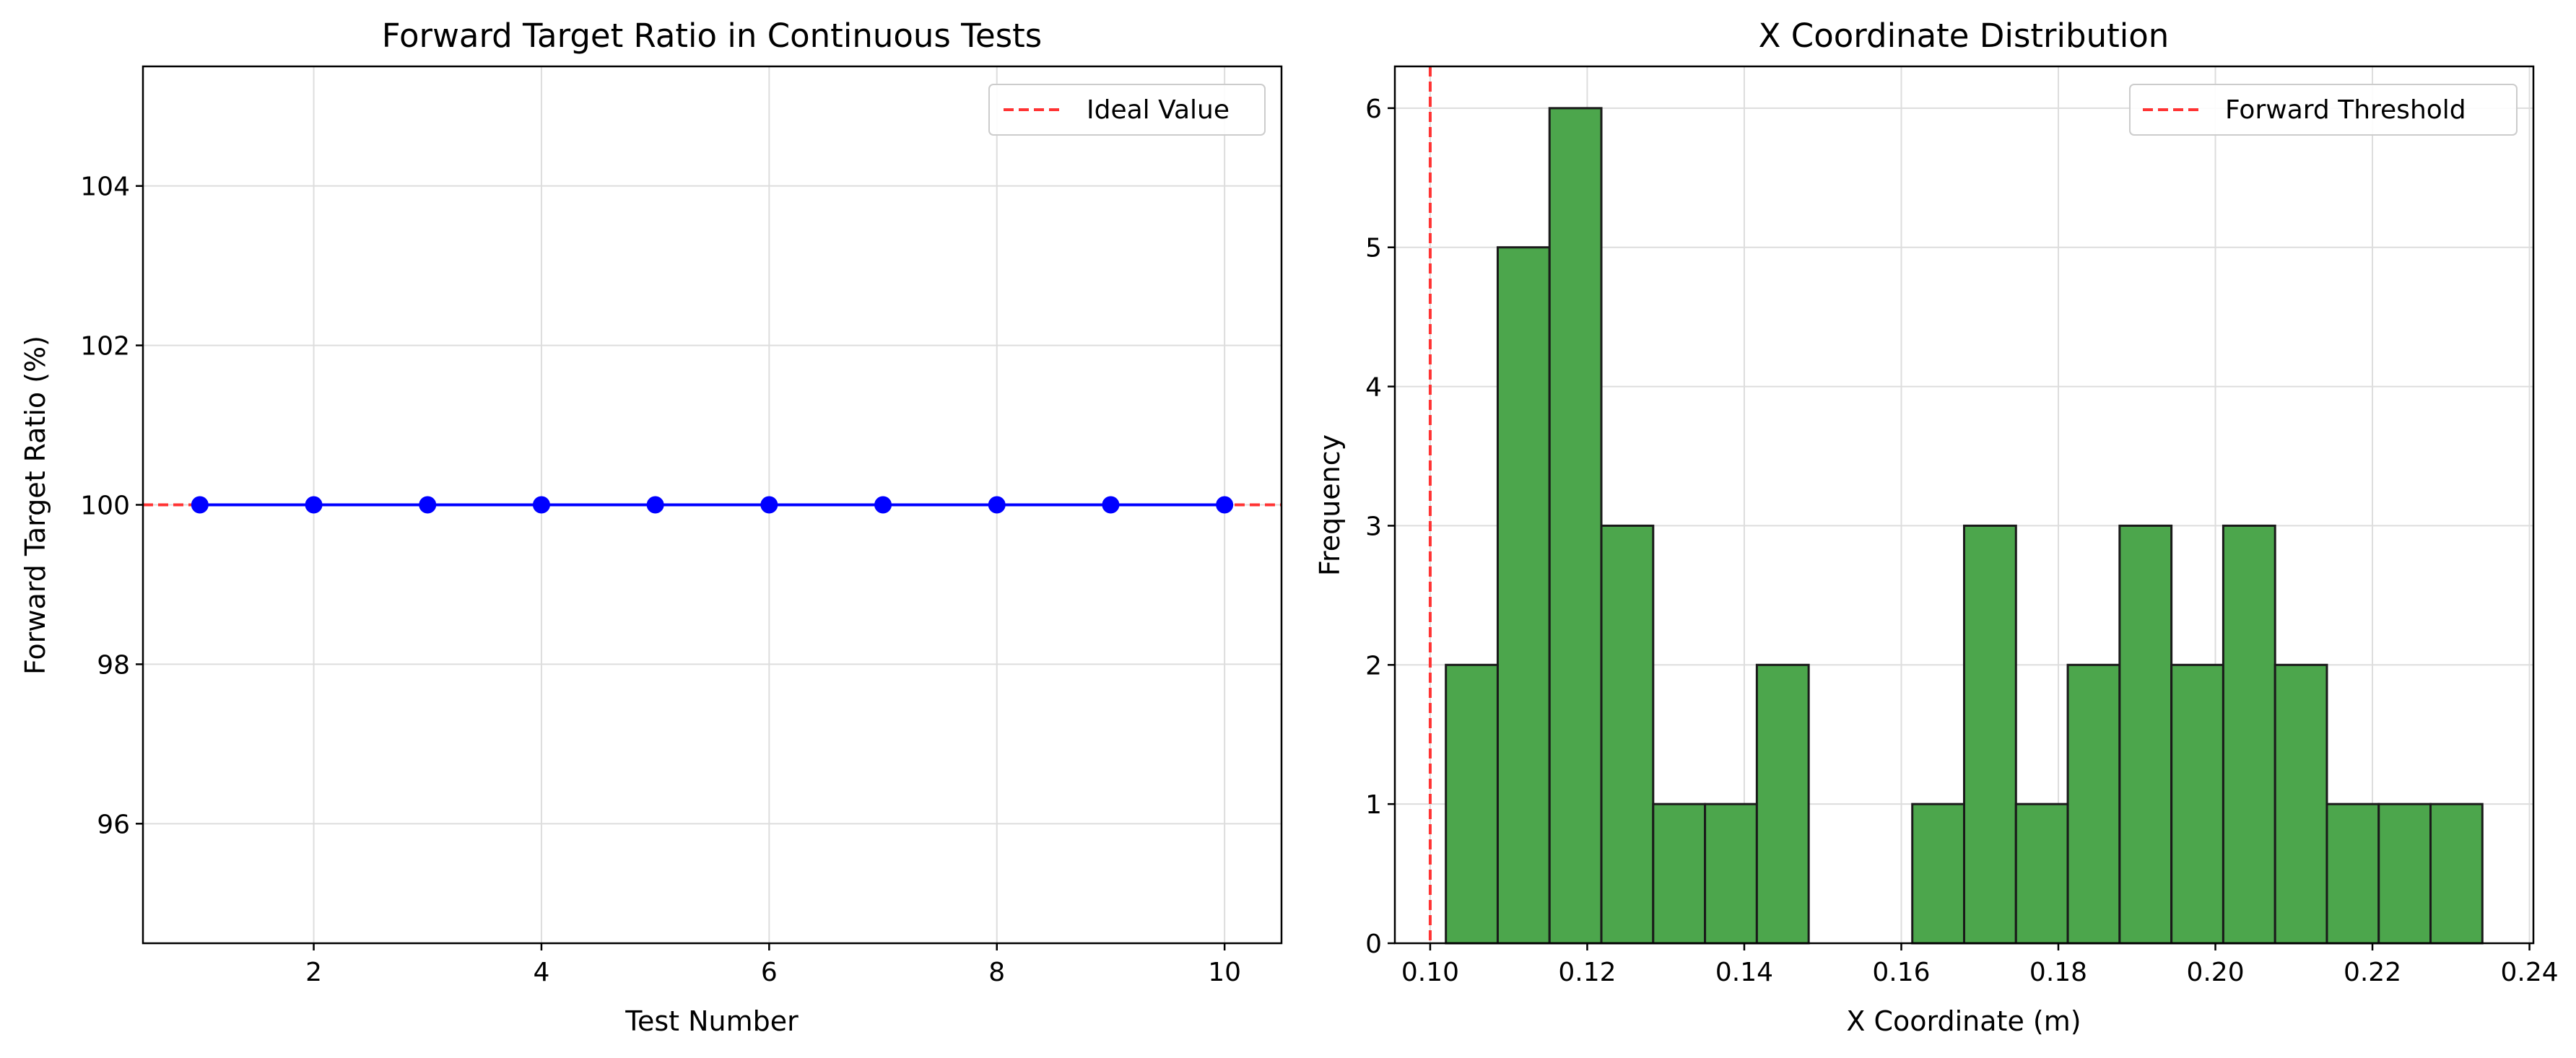 The width and height of the screenshot is (2576, 1058). I want to click on right-legend-box, so click(2323, 110).